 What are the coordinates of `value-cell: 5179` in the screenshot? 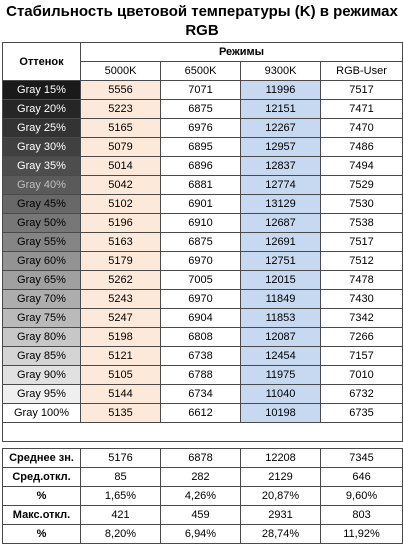 It's located at (120, 261).